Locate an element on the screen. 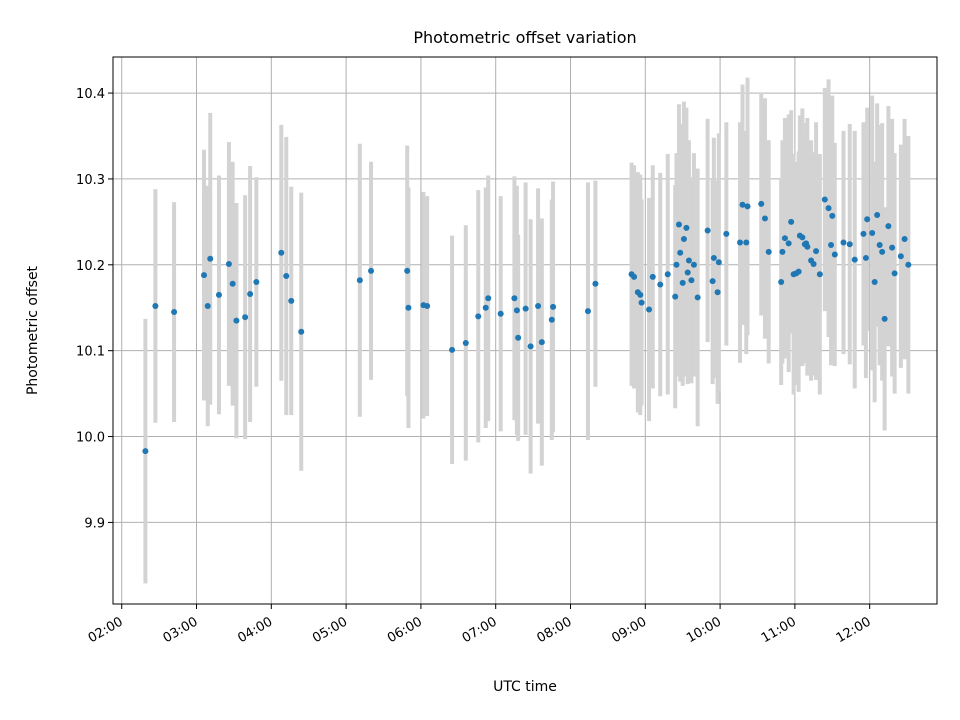 This screenshot has height=720, width=960. y-tick-label: 10.1 is located at coordinates (90, 352).